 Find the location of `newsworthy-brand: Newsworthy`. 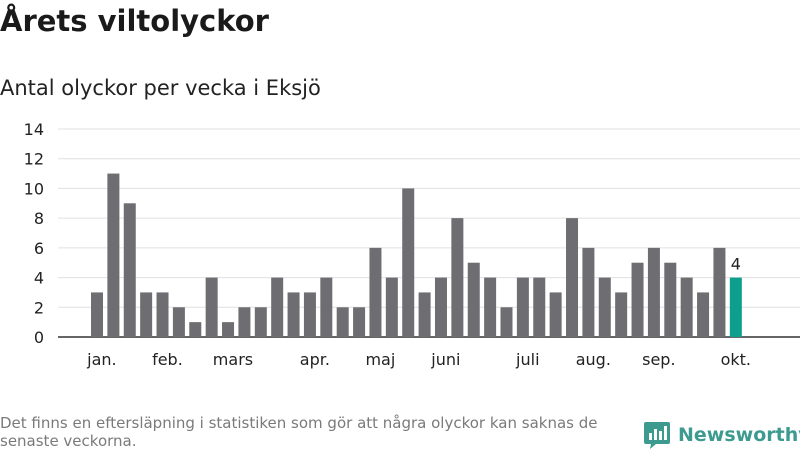

newsworthy-brand: Newsworthy is located at coordinates (722, 435).